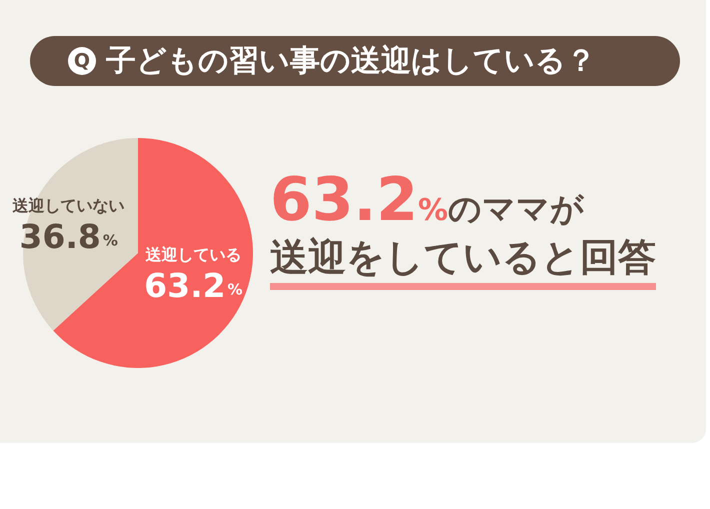 The image size is (710, 509). I want to click on text: 送迎をしていると回答, so click(463, 257).